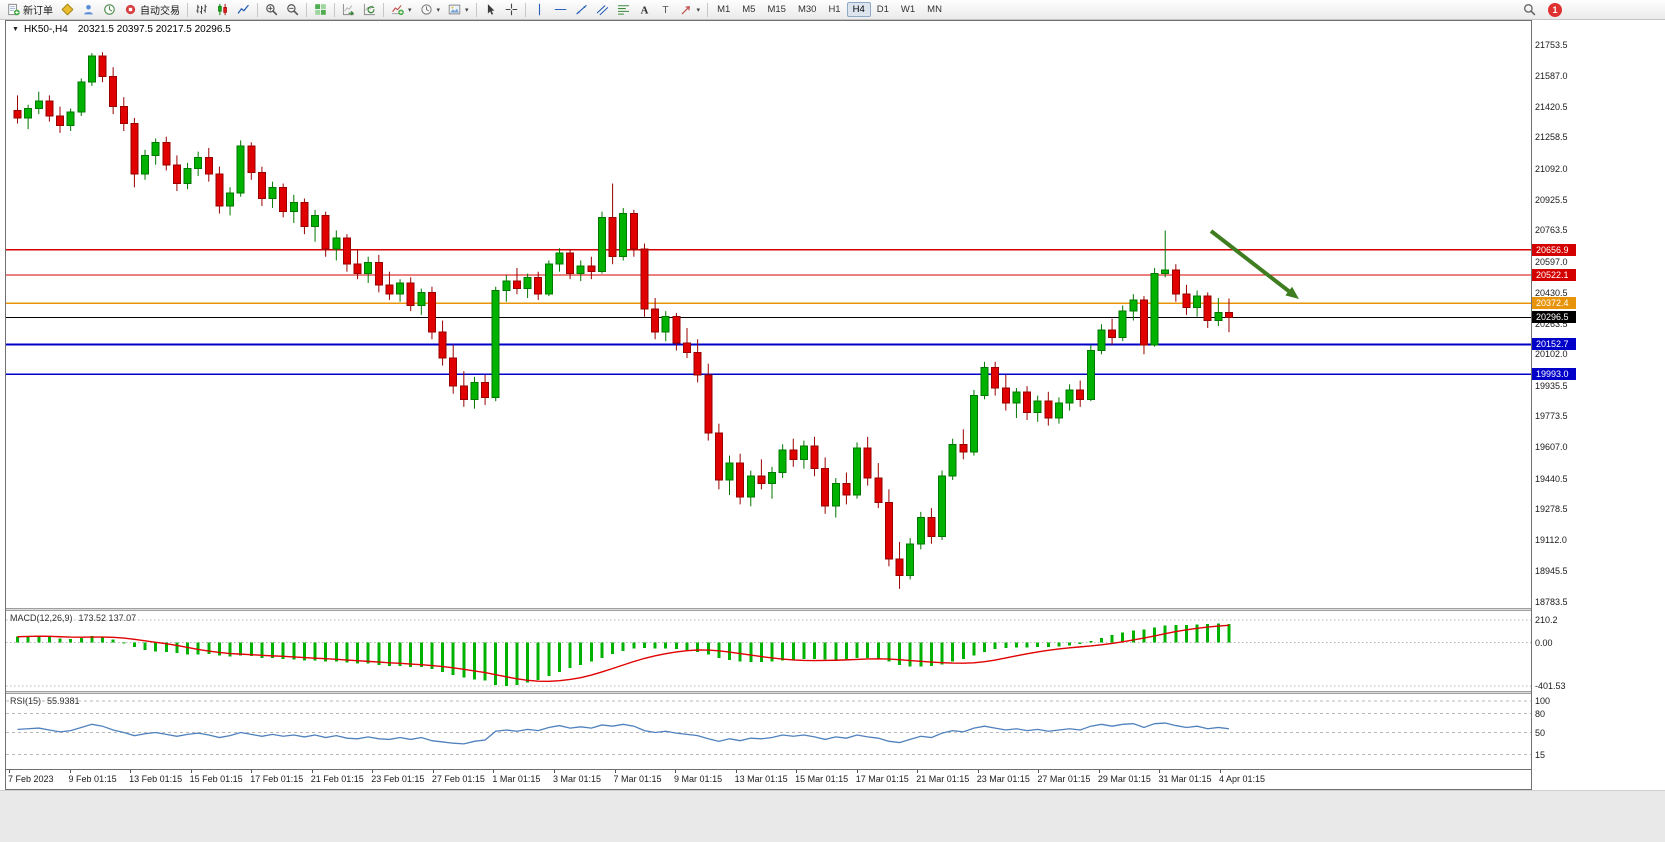 Image resolution: width=1665 pixels, height=842 pixels. I want to click on schedule-button, so click(109, 9).